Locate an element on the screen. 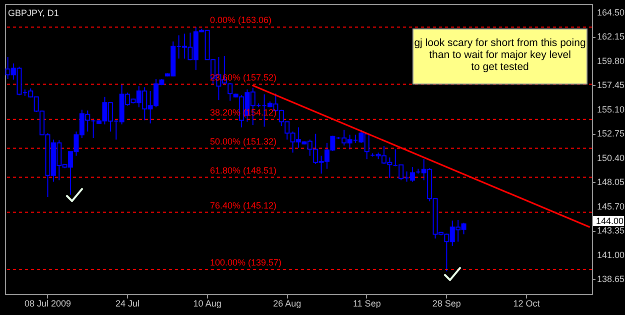 This screenshot has height=315, width=625. ref-line-label: 50.00% (151.32) is located at coordinates (243, 141).